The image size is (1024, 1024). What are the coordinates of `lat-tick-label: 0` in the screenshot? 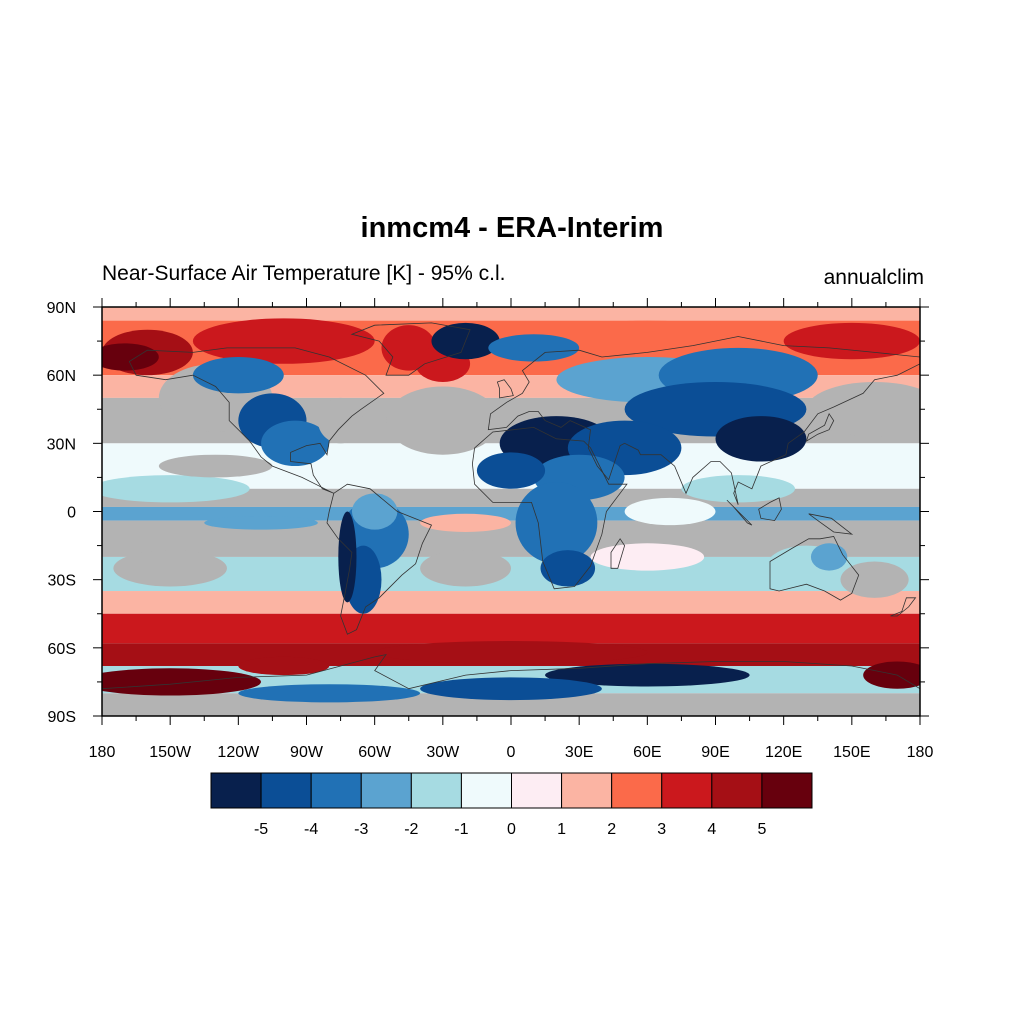 It's located at (71, 513).